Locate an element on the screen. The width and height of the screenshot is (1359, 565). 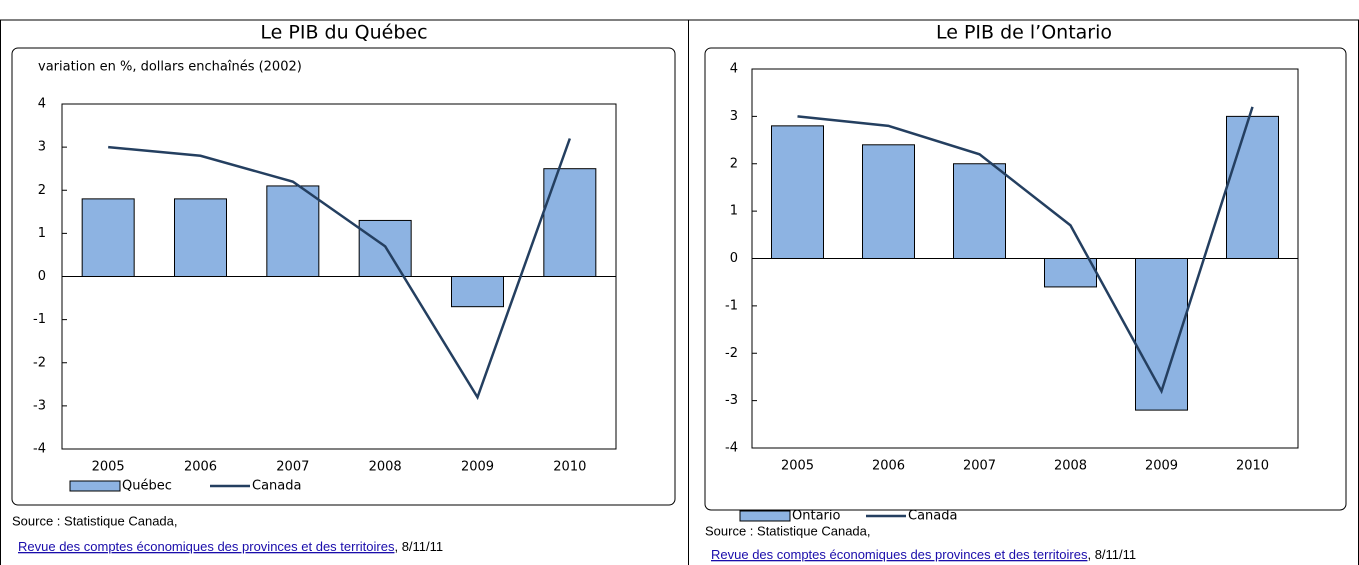
chart-title: Le PIB du Québec is located at coordinates (343, 33).